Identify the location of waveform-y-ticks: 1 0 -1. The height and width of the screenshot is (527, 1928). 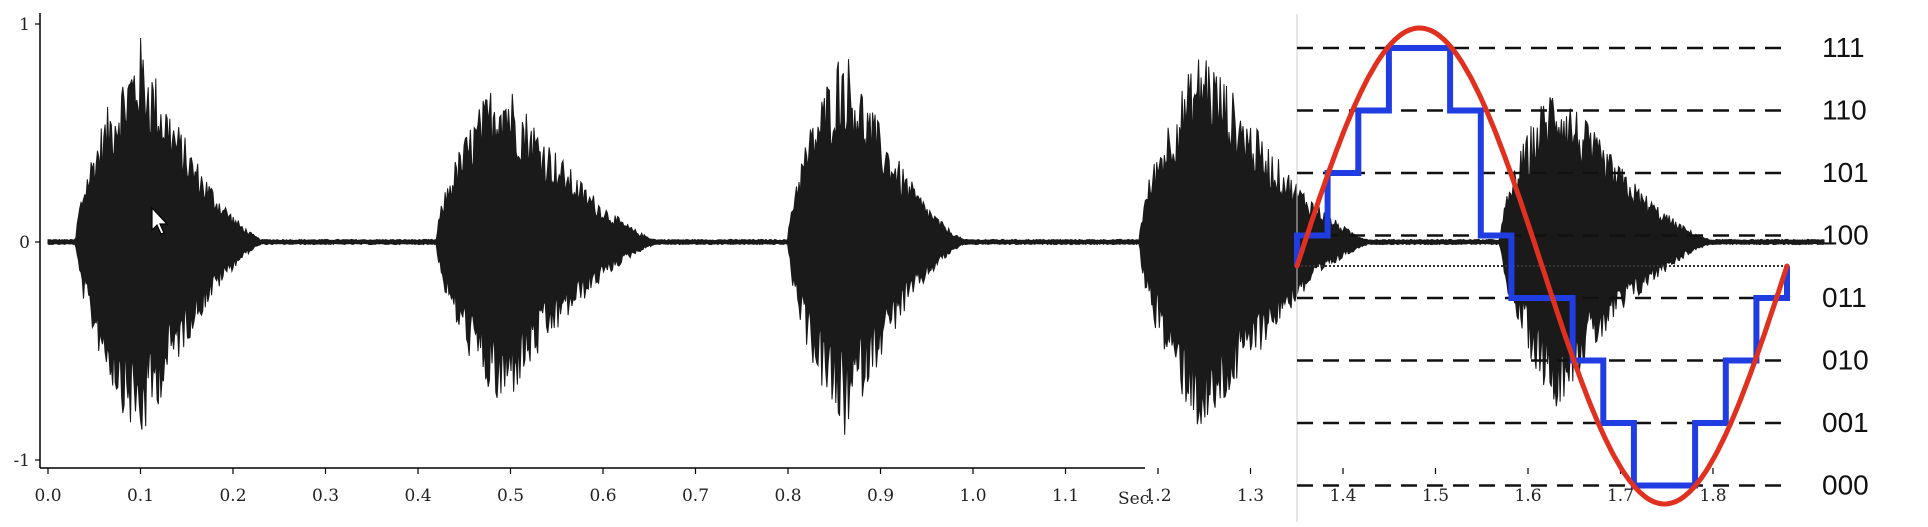
(26, 243).